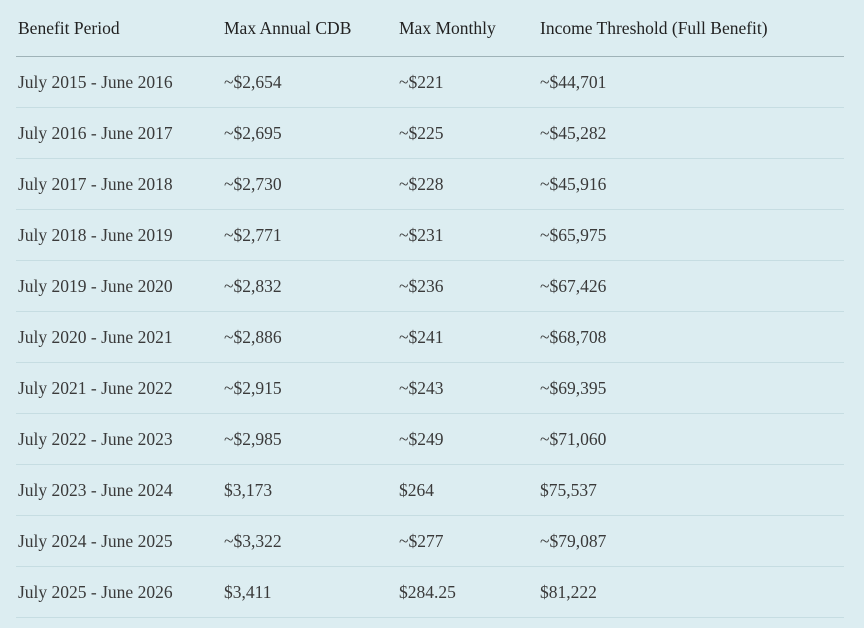  What do you see at coordinates (421, 132) in the screenshot?
I see `table-cell: ~$225` at bounding box center [421, 132].